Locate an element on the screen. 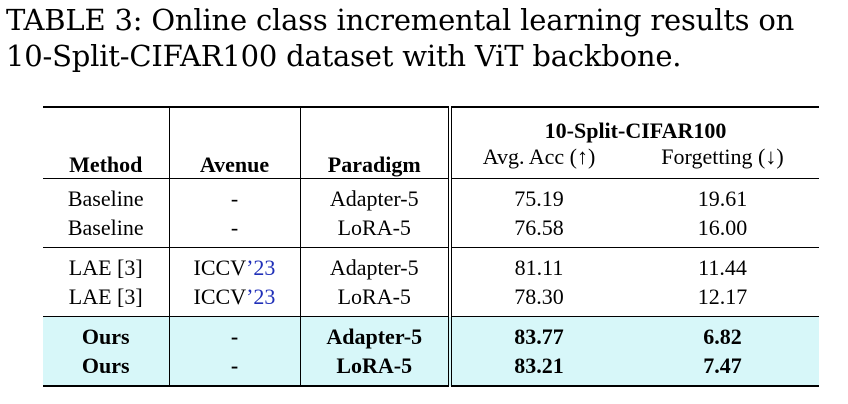  header-method: Method is located at coordinates (106, 143).